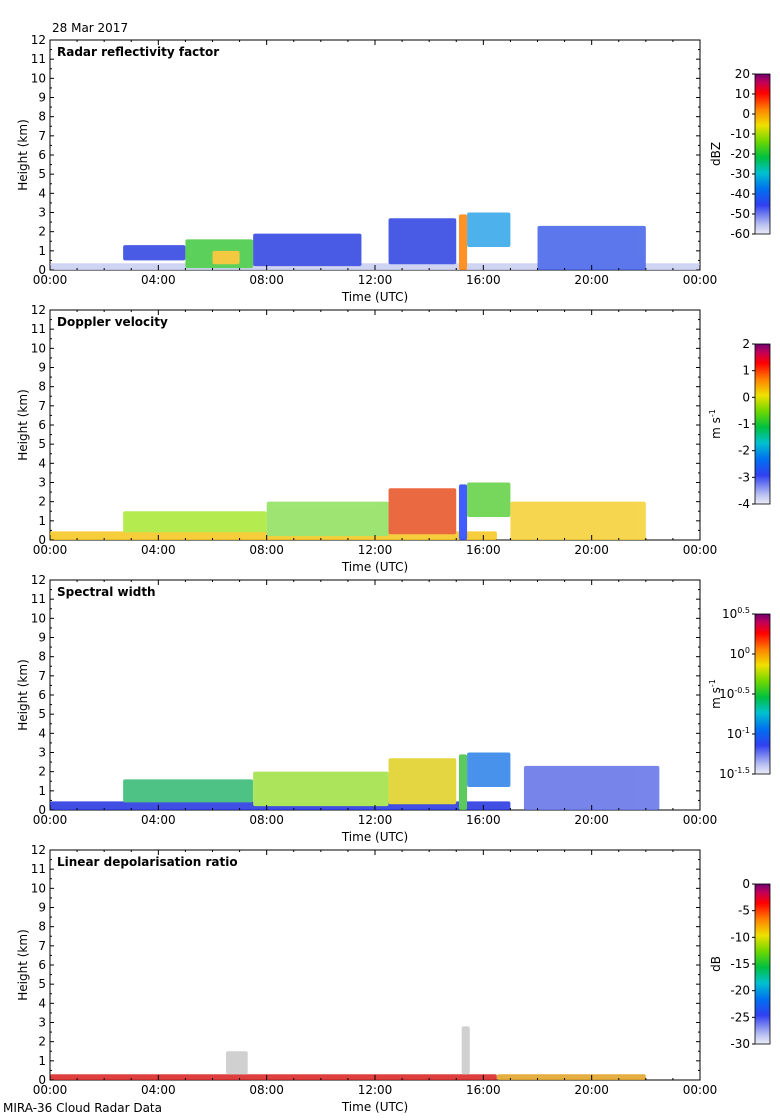  What do you see at coordinates (740, 234) in the screenshot?
I see `colorbar-tick-label: -60` at bounding box center [740, 234].